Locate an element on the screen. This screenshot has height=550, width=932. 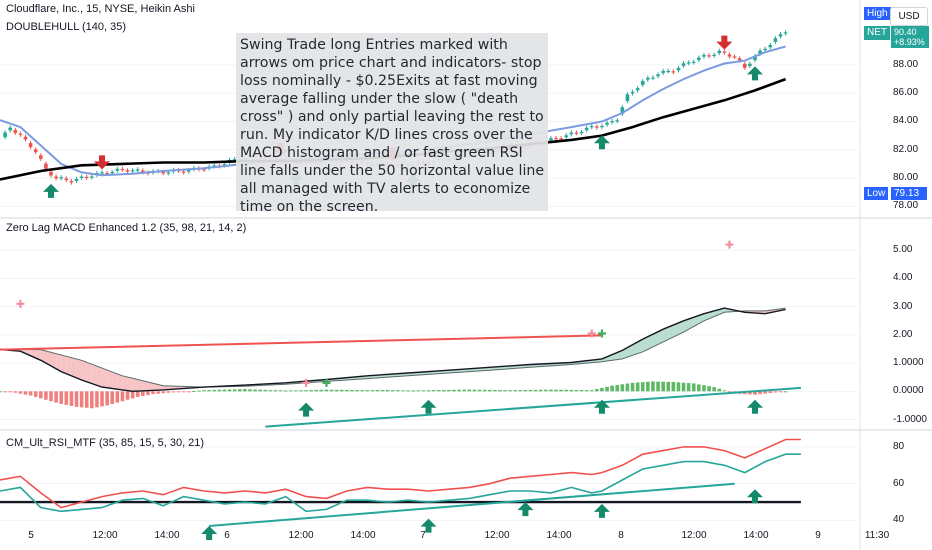
macd-tick-label: -1.0000 is located at coordinates (910, 419).